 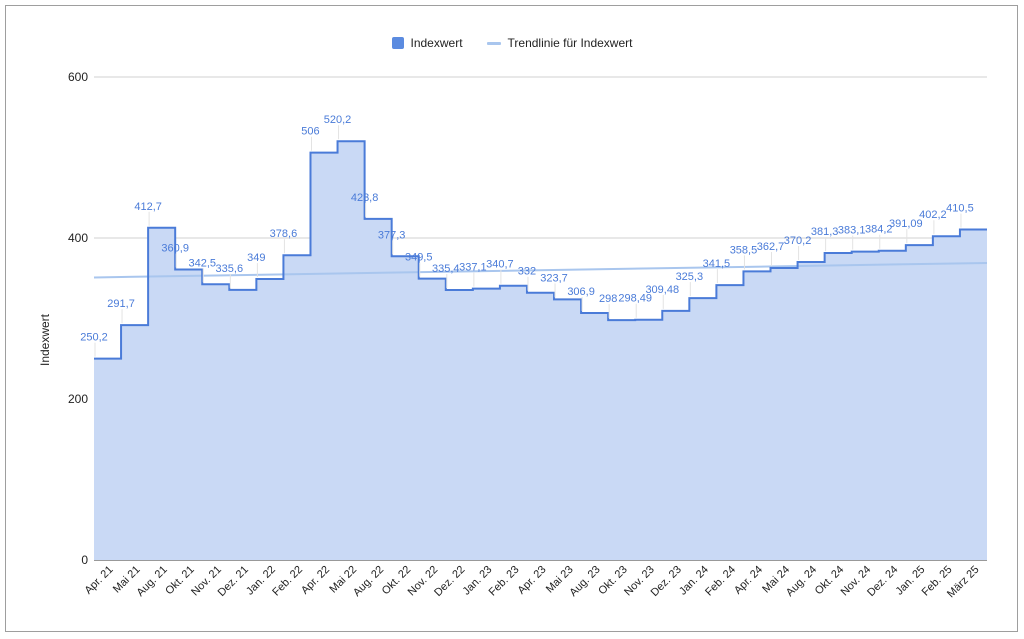 What do you see at coordinates (771, 247) in the screenshot?
I see `data-label: 362,7` at bounding box center [771, 247].